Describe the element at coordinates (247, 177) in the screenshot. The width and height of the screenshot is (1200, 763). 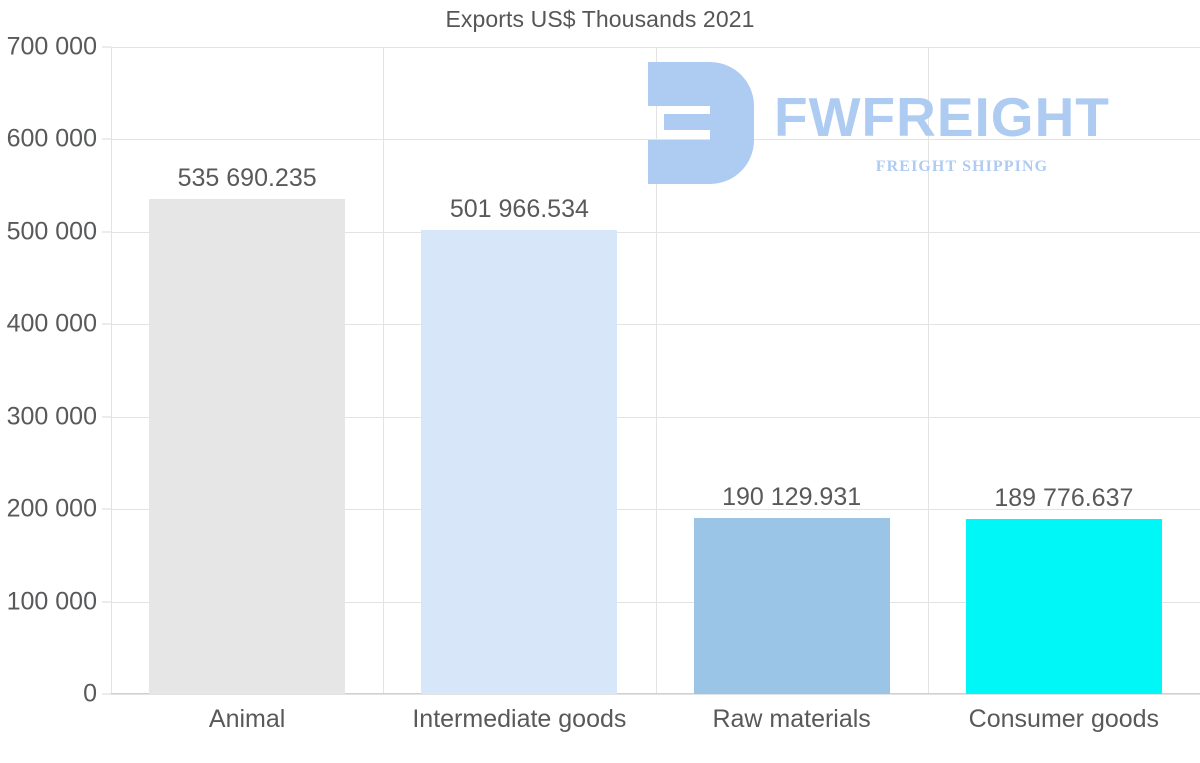
I see `bar-value-label: 535 690.235` at that location.